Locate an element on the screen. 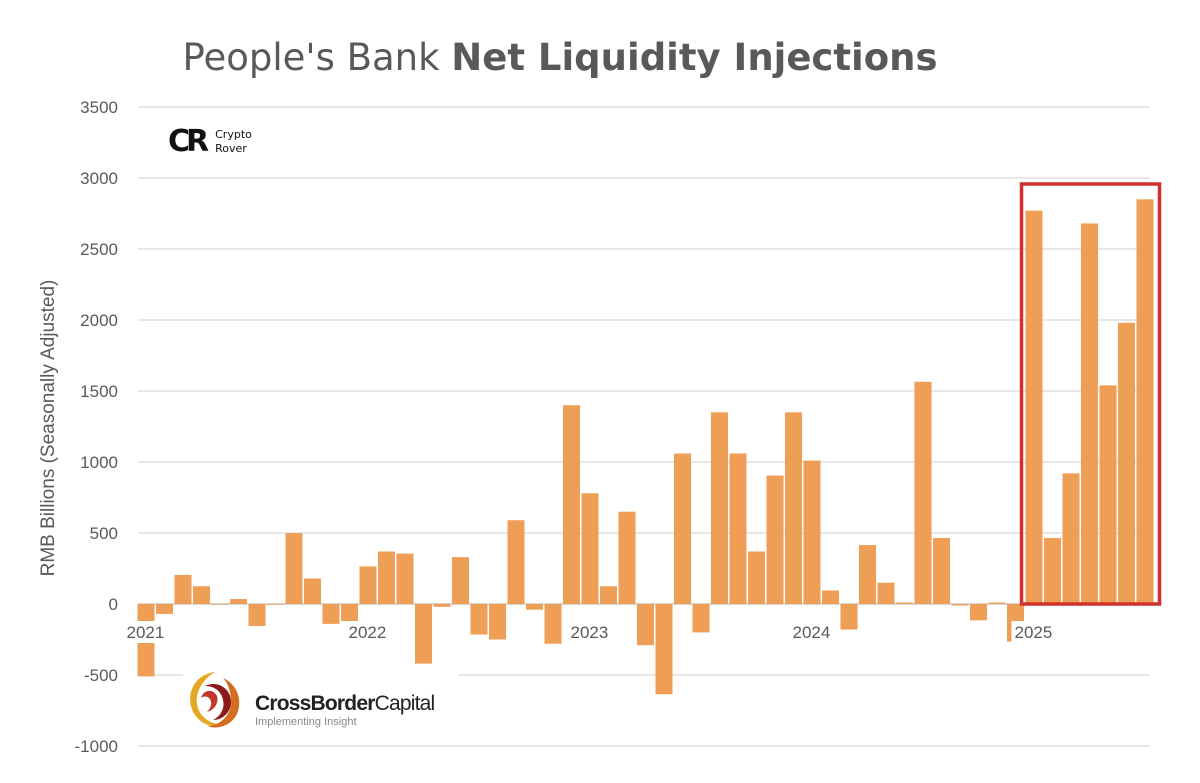 The width and height of the screenshot is (1200, 783). chart-title: People's Bank Net Liquidity Injections is located at coordinates (560, 57).